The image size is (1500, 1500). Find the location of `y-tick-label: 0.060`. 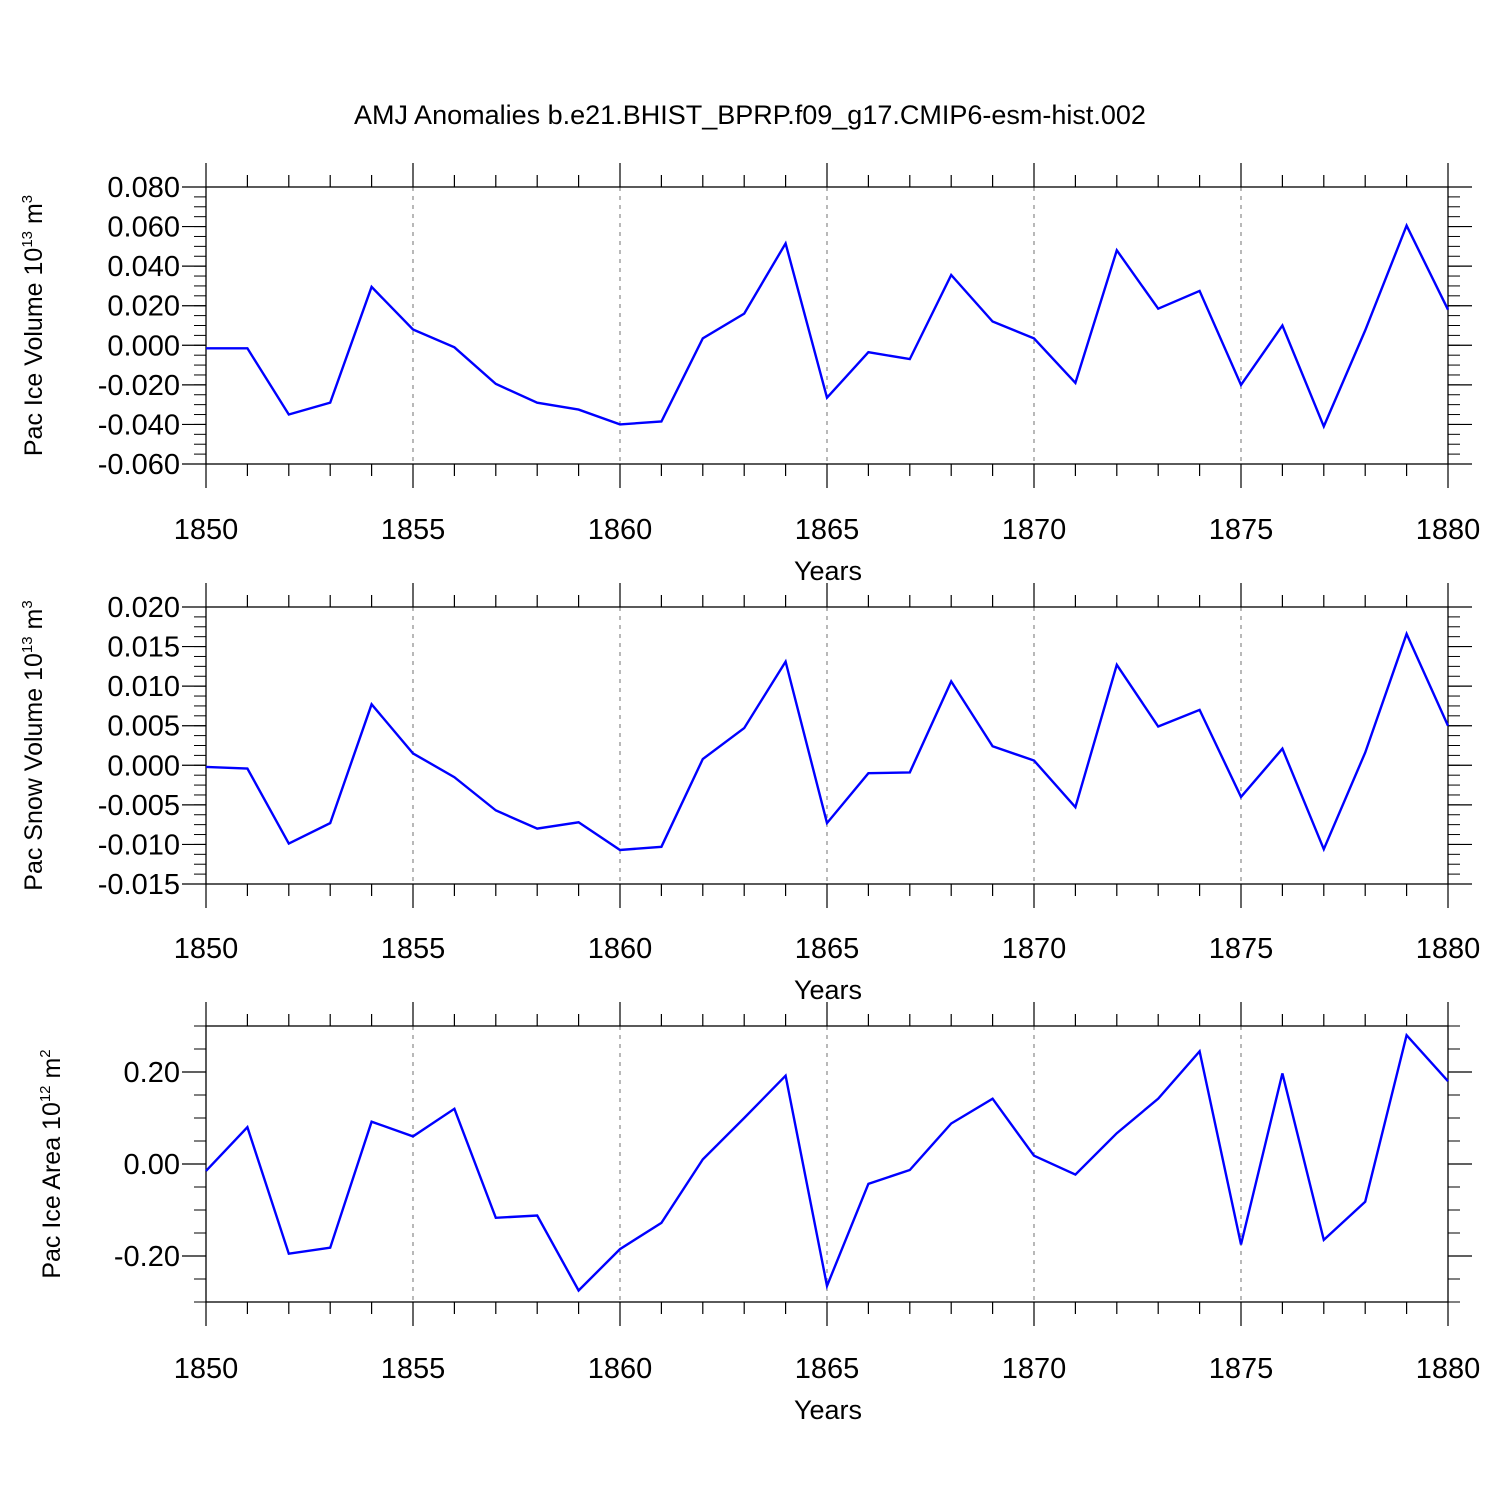

y-tick-label: 0.060 is located at coordinates (143, 228).